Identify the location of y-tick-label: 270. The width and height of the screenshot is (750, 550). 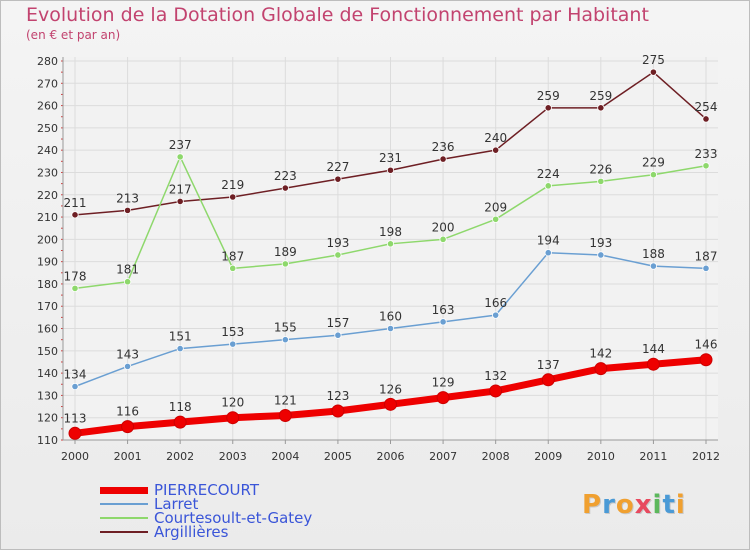
(47, 83).